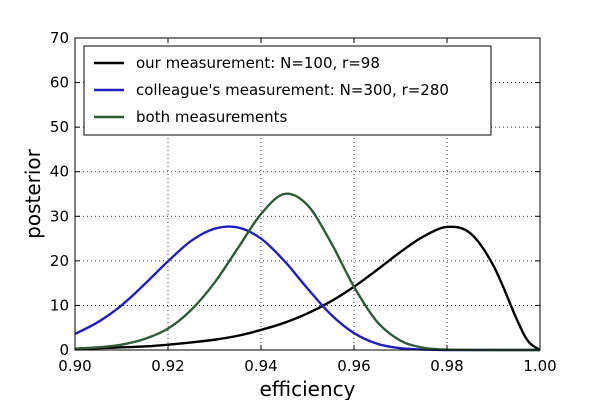  What do you see at coordinates (59, 38) in the screenshot?
I see `y-tick-label: 70` at bounding box center [59, 38].